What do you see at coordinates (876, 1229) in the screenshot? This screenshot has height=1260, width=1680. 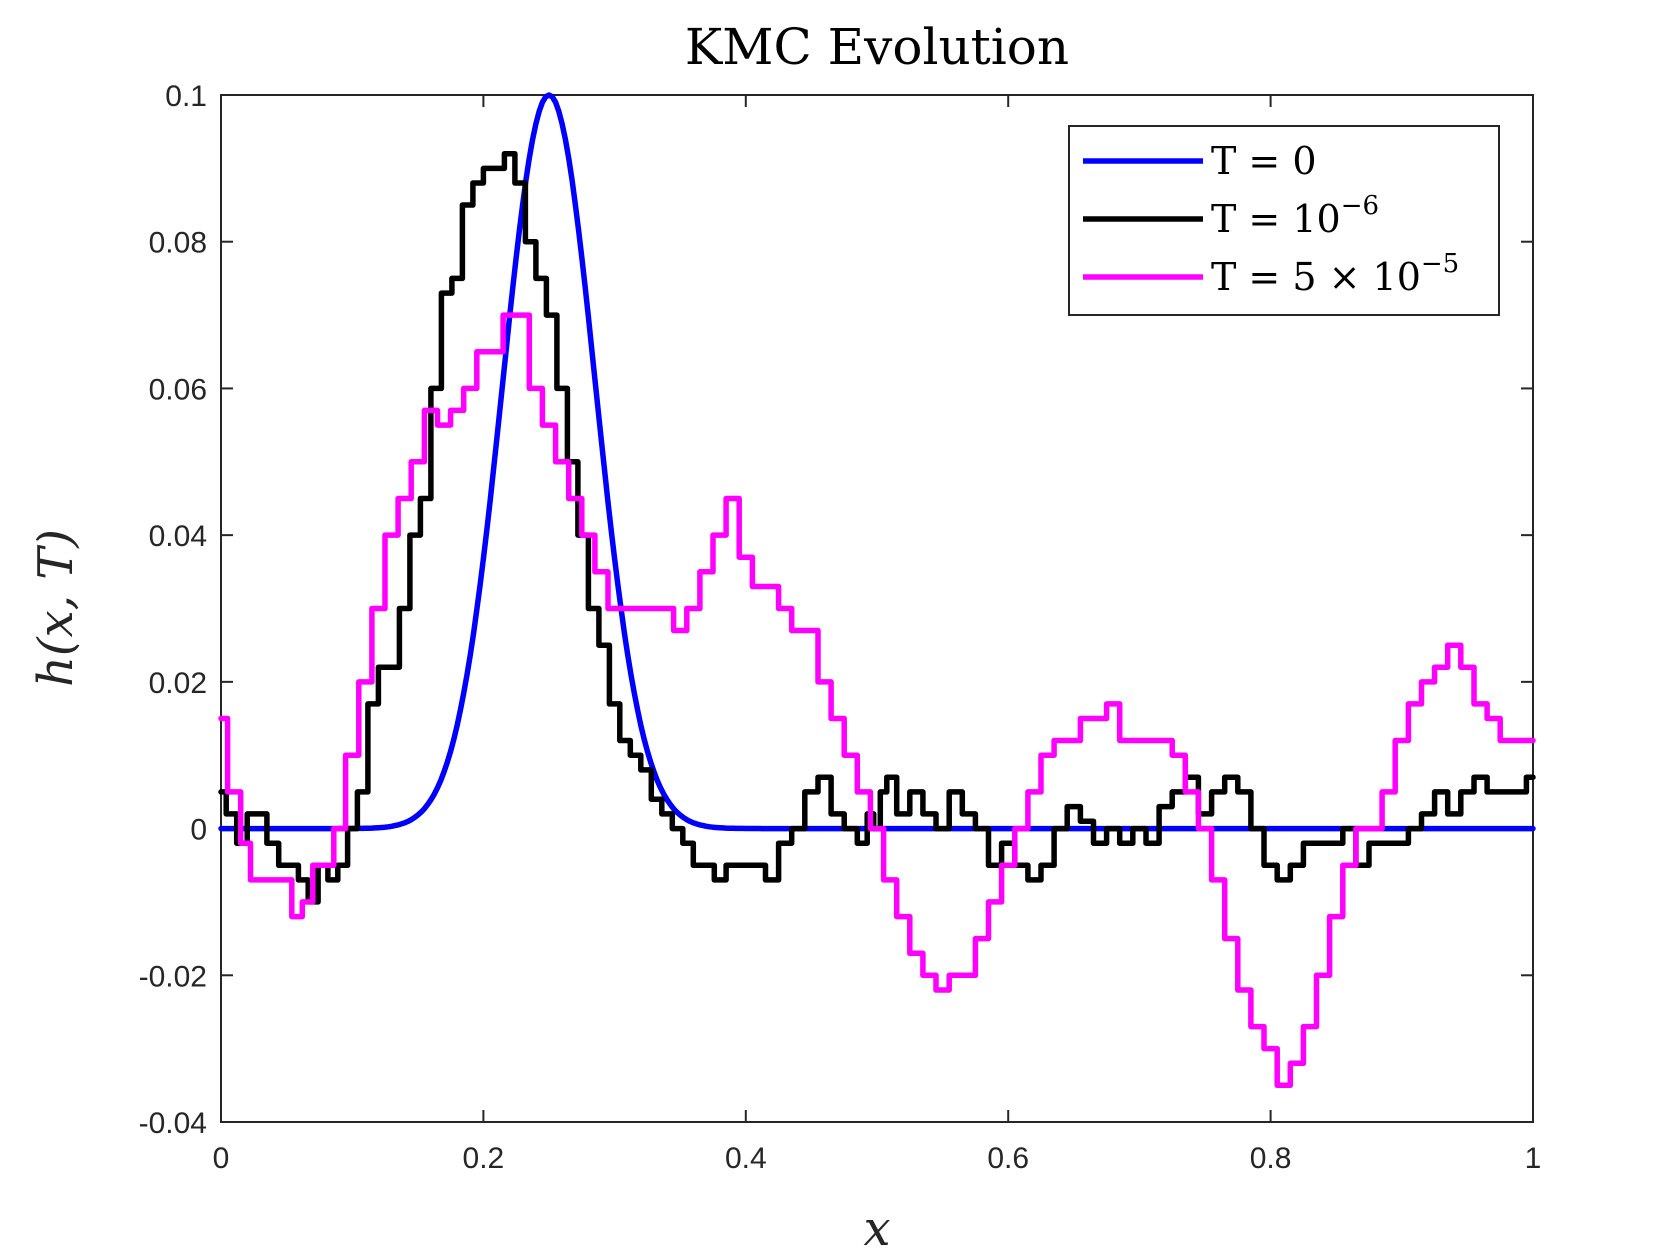 I see `x-axis-label: x` at bounding box center [876, 1229].